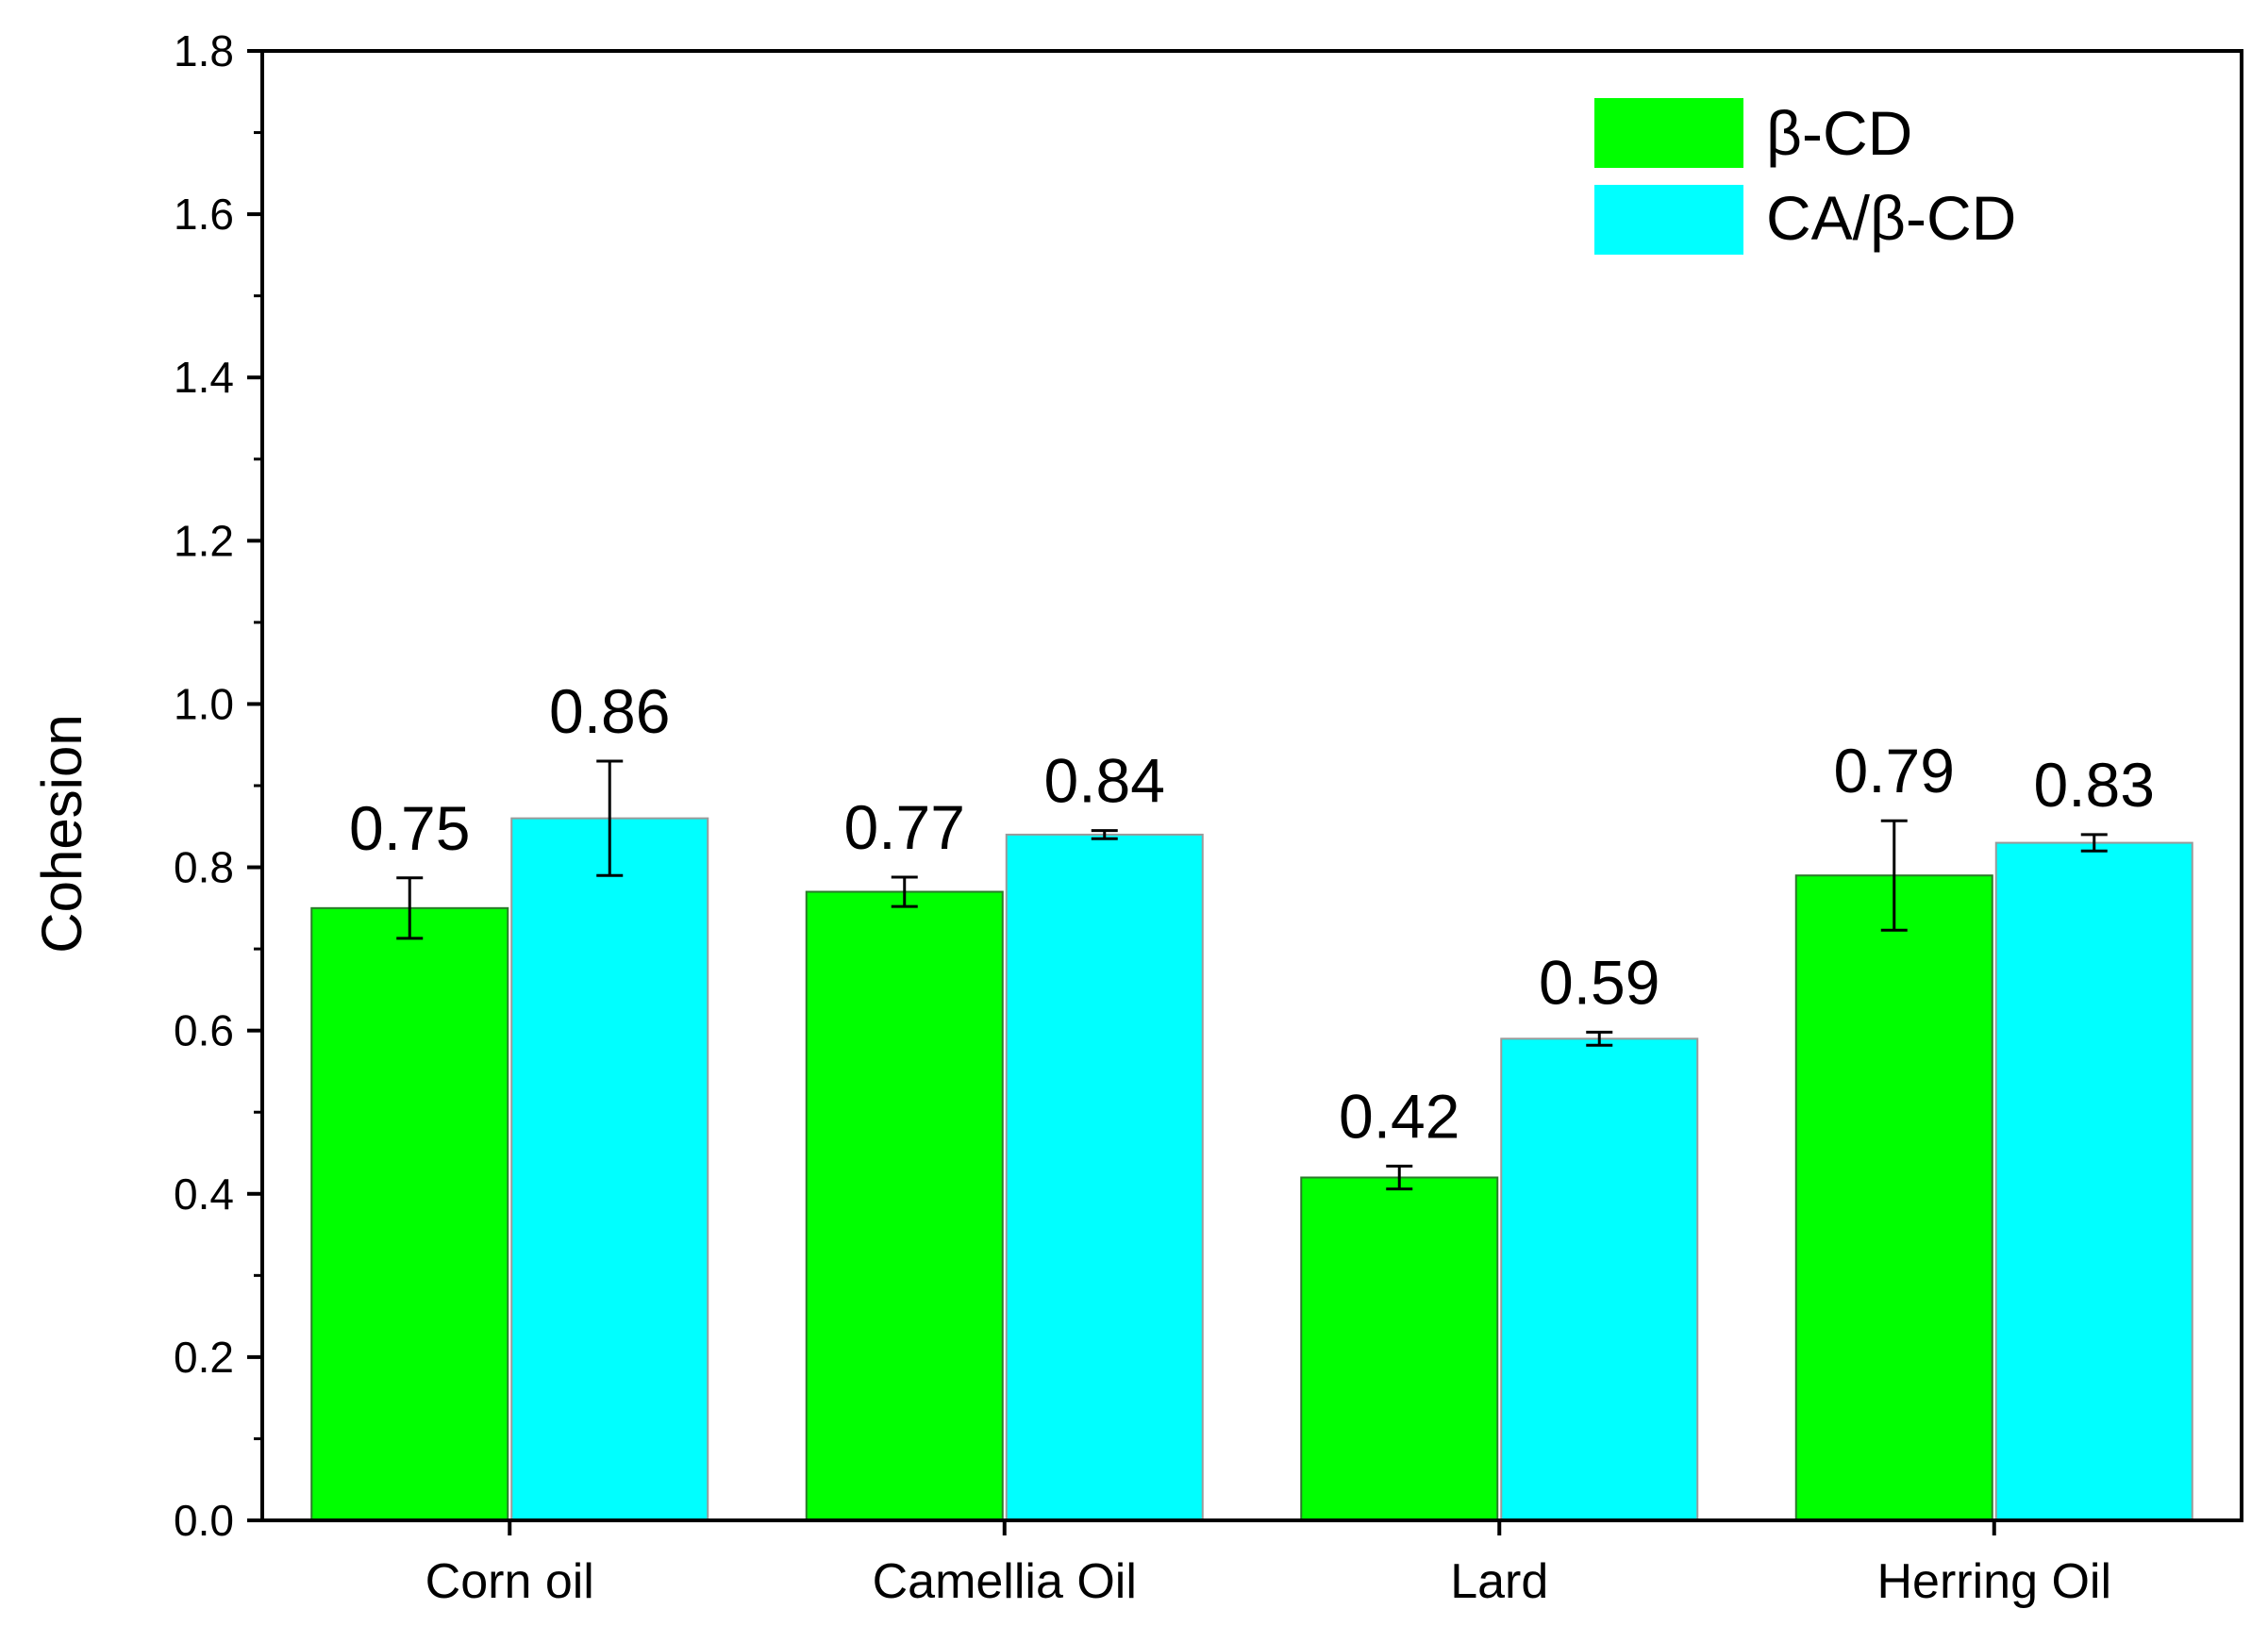 The height and width of the screenshot is (1626, 2268). I want to click on y-tick-label: 1.8, so click(204, 51).